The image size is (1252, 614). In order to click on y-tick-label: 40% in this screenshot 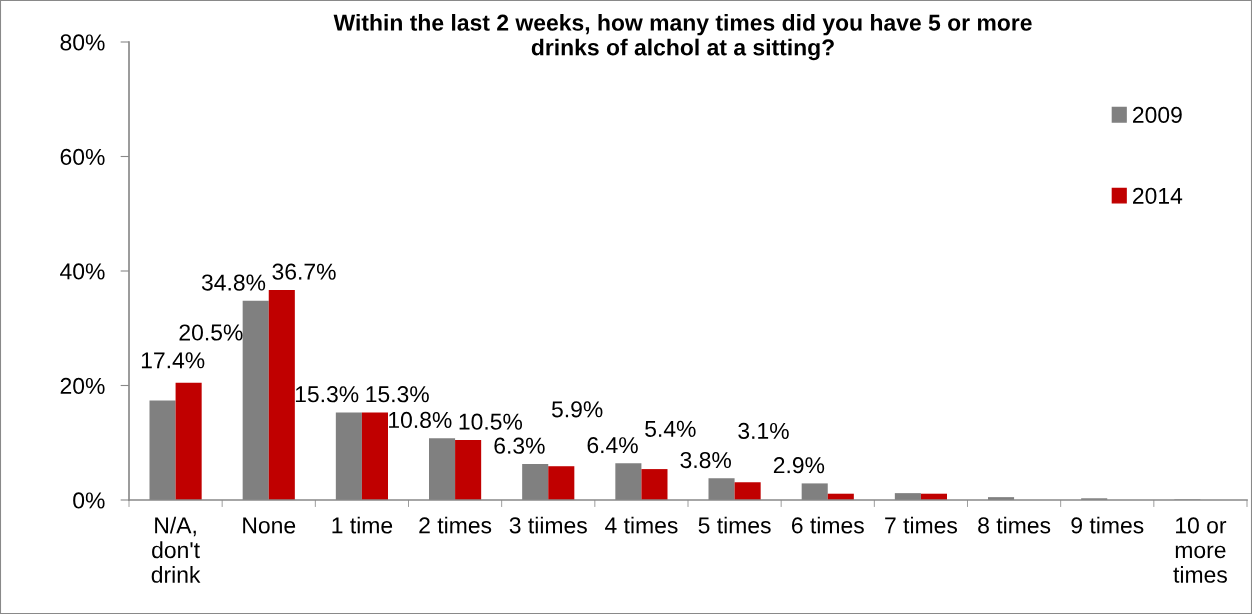, I will do `click(82, 271)`.